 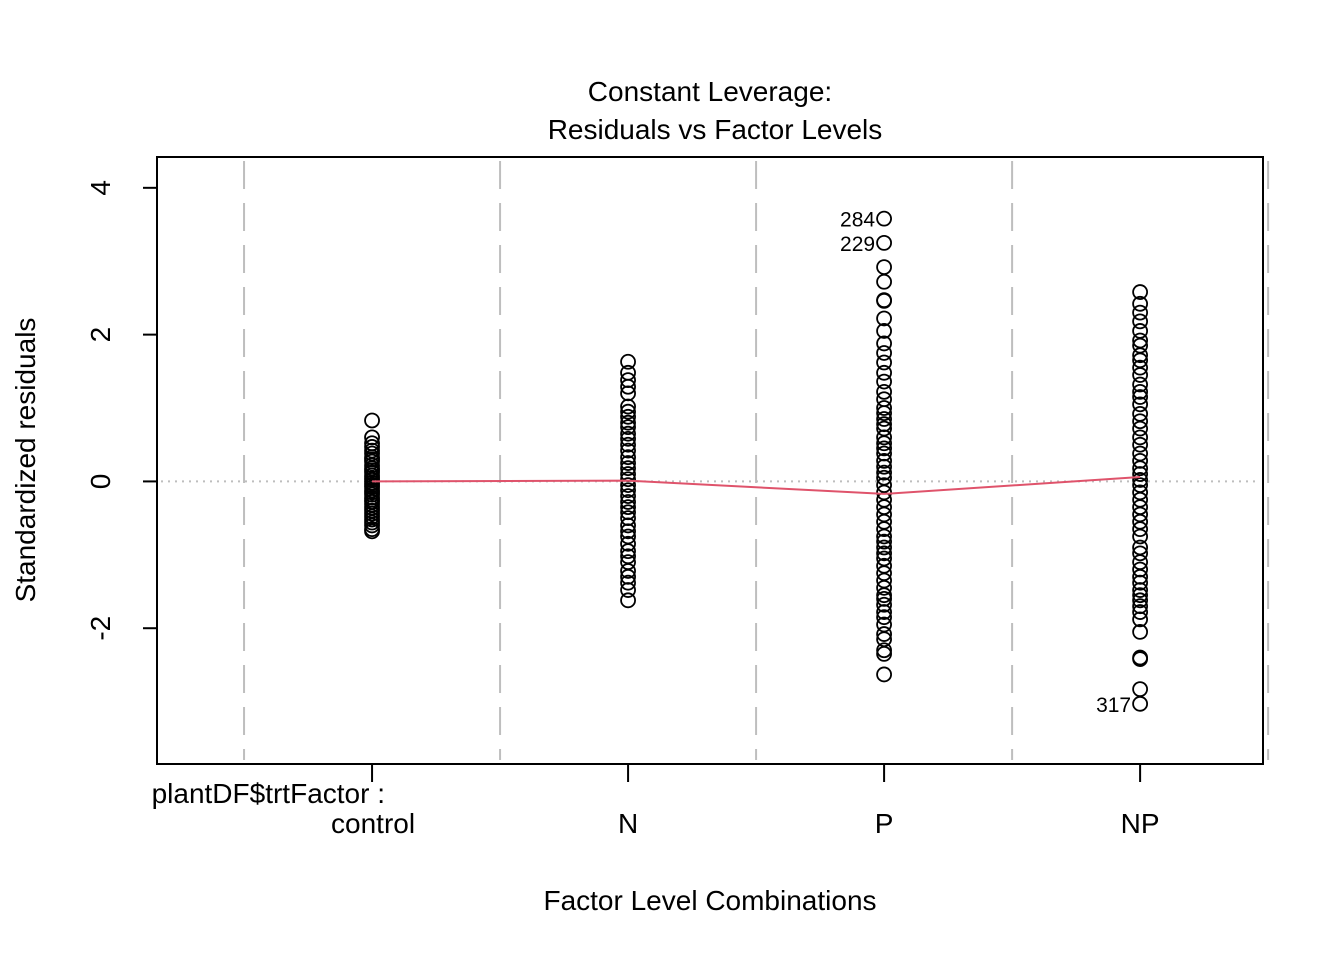 I want to click on chart-subtitle: Residuals vs Factor Levels, so click(x=715, y=129).